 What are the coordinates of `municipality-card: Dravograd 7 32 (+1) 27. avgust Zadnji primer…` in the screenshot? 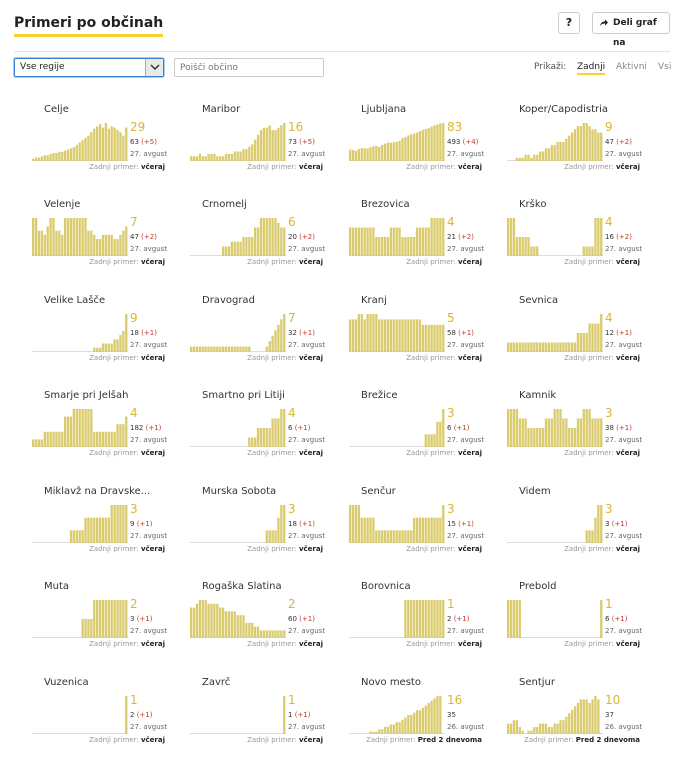 It's located at (265, 335).